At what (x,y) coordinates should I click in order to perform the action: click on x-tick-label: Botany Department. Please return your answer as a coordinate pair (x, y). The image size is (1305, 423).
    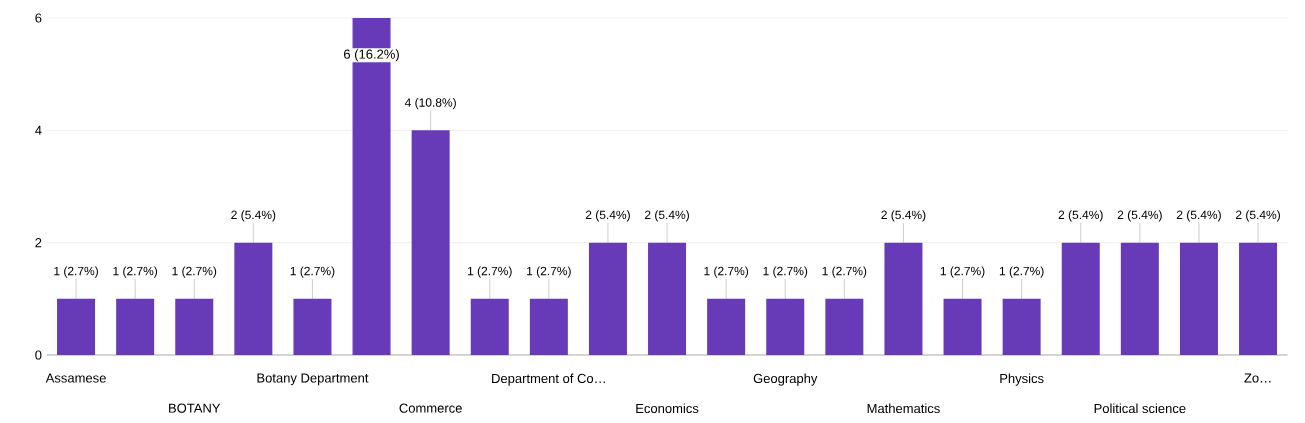
    Looking at the image, I should click on (313, 379).